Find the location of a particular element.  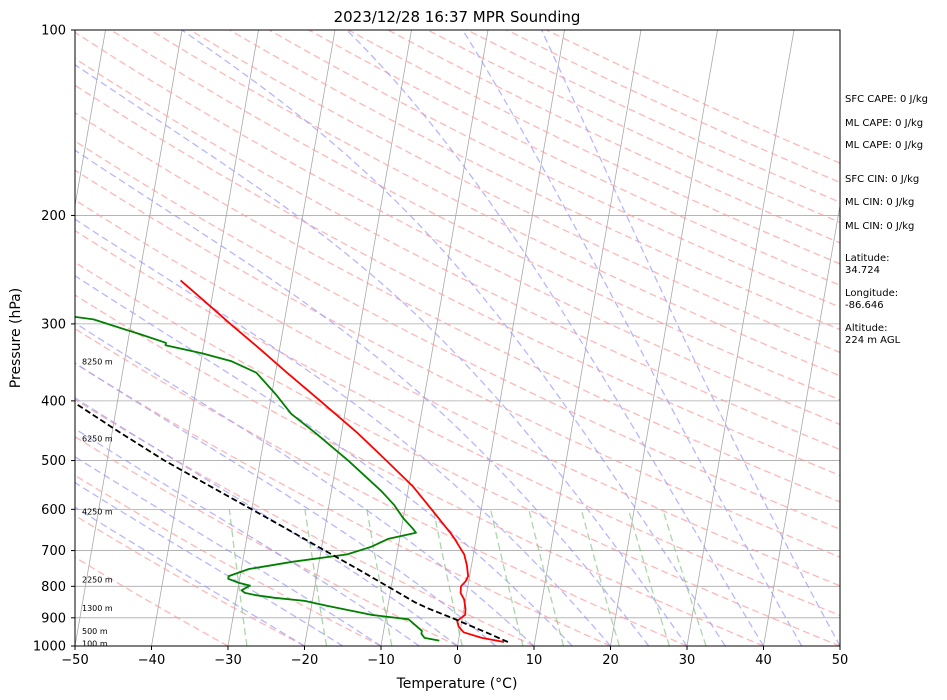

x-tick-label: 50 is located at coordinates (840, 660).